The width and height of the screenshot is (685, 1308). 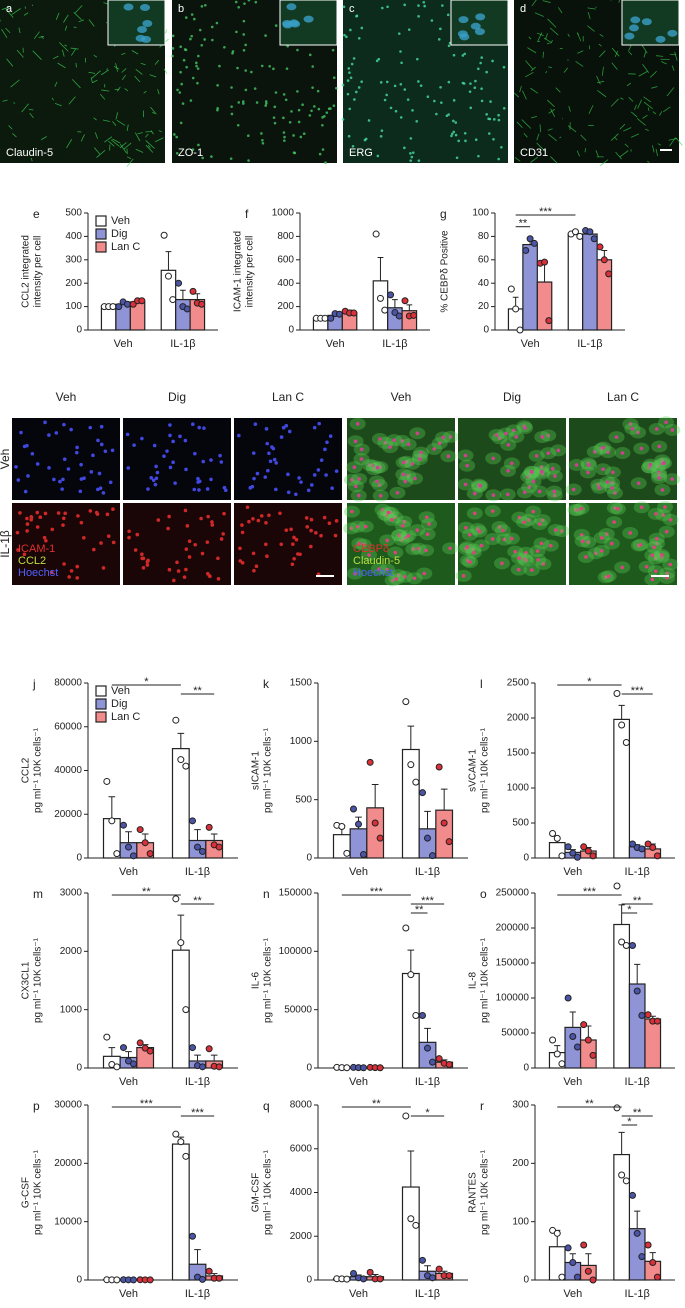 I want to click on y-tick-label: 250000, so click(x=513, y=893).